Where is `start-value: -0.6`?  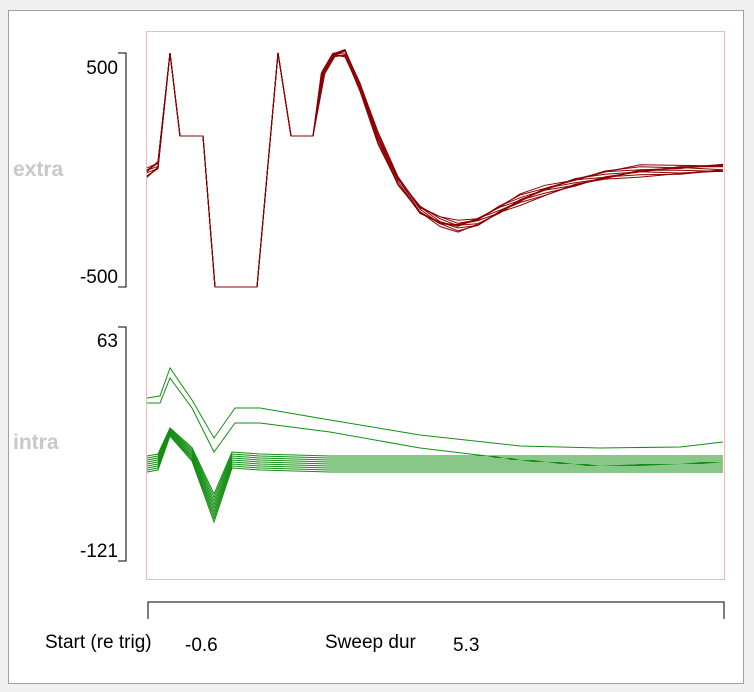
start-value: -0.6 is located at coordinates (201, 645).